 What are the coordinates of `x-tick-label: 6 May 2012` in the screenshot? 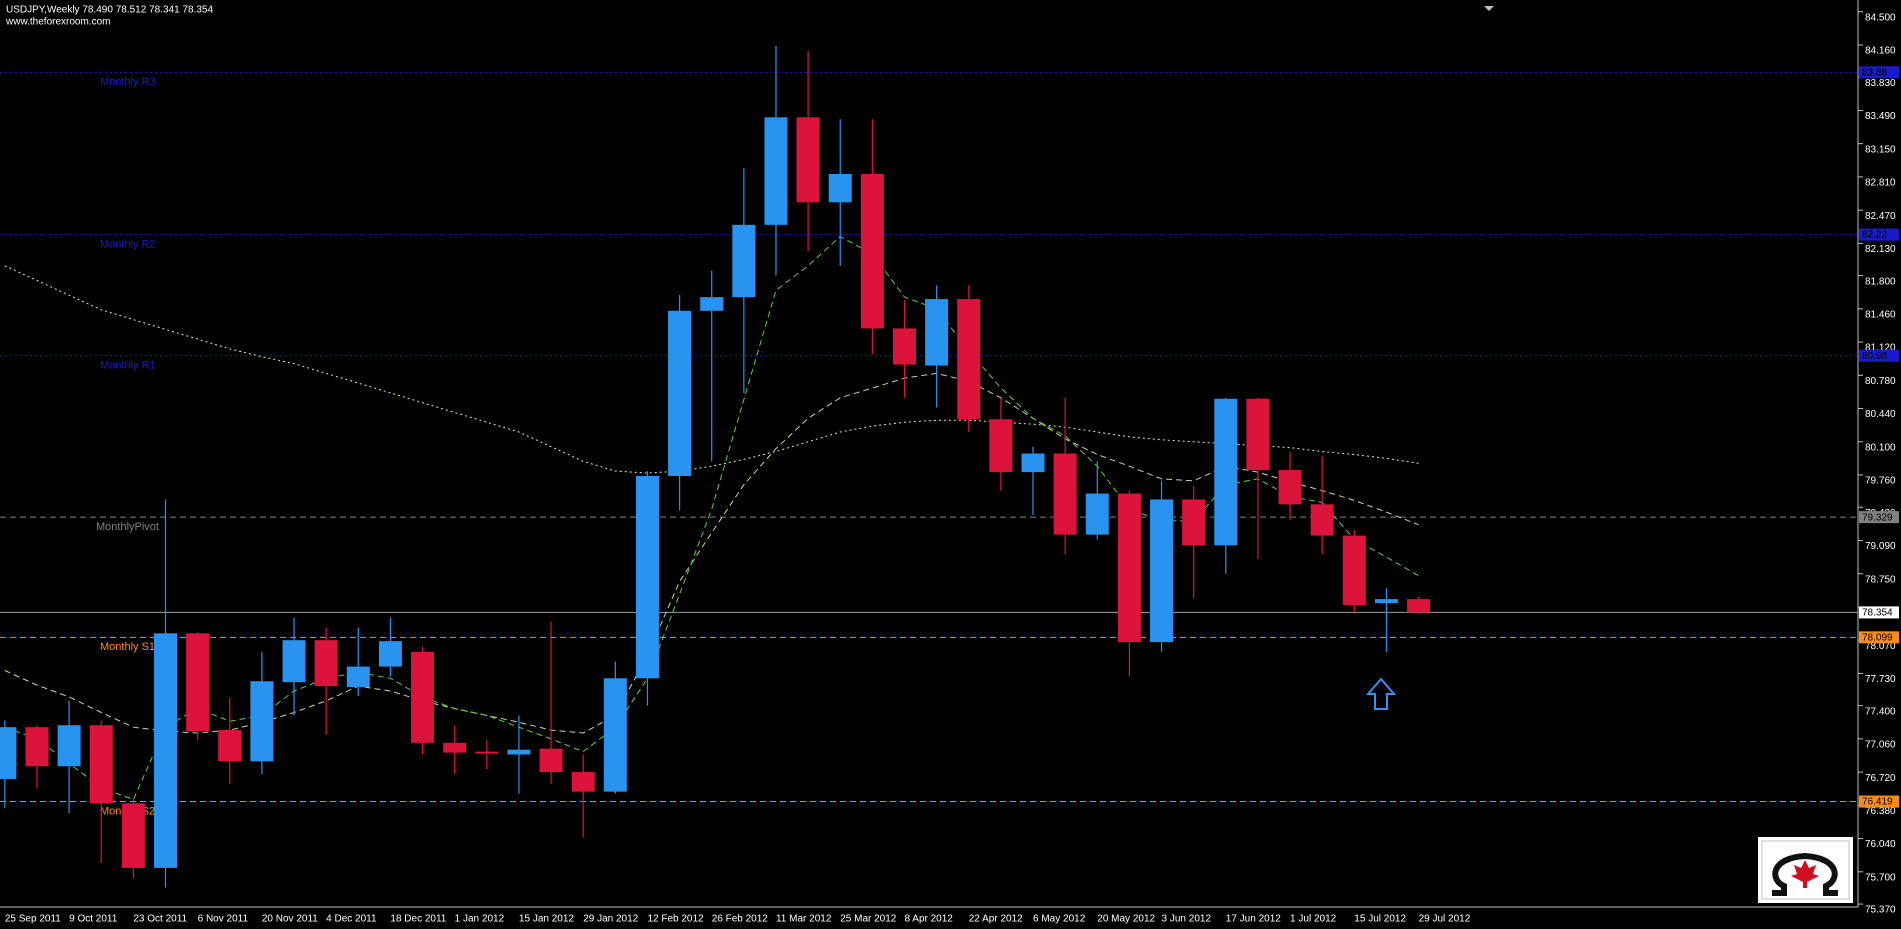 It's located at (1059, 919).